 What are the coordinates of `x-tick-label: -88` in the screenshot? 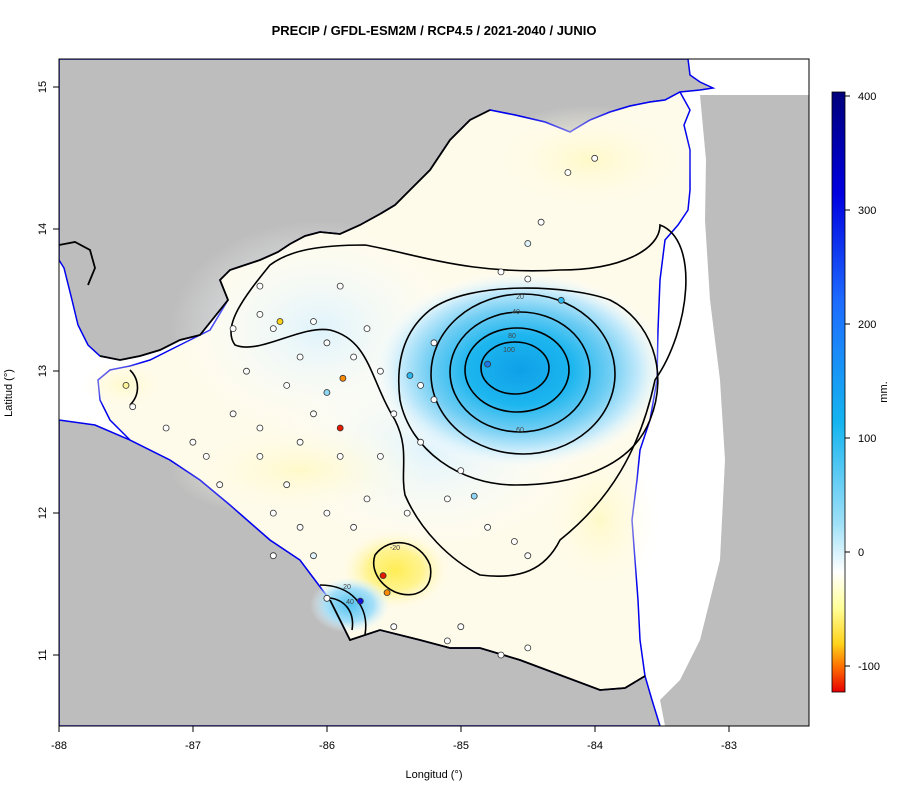 It's located at (59, 746).